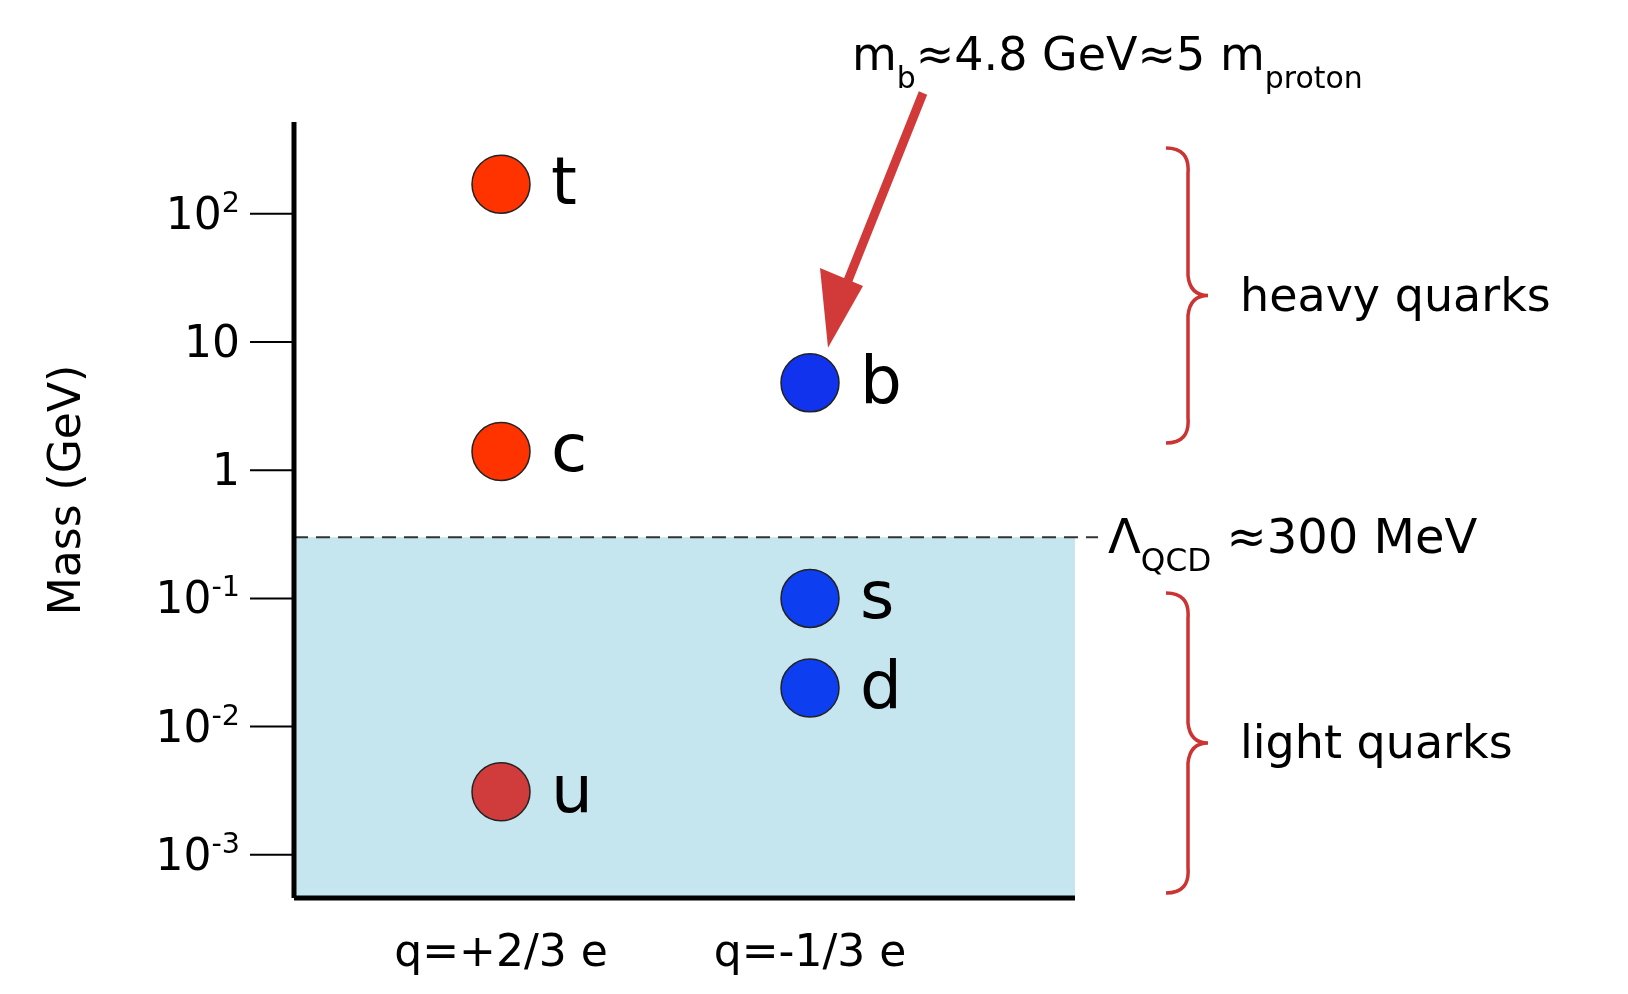 The image size is (1628, 994). What do you see at coordinates (569, 449) in the screenshot?
I see `annotation: c` at bounding box center [569, 449].